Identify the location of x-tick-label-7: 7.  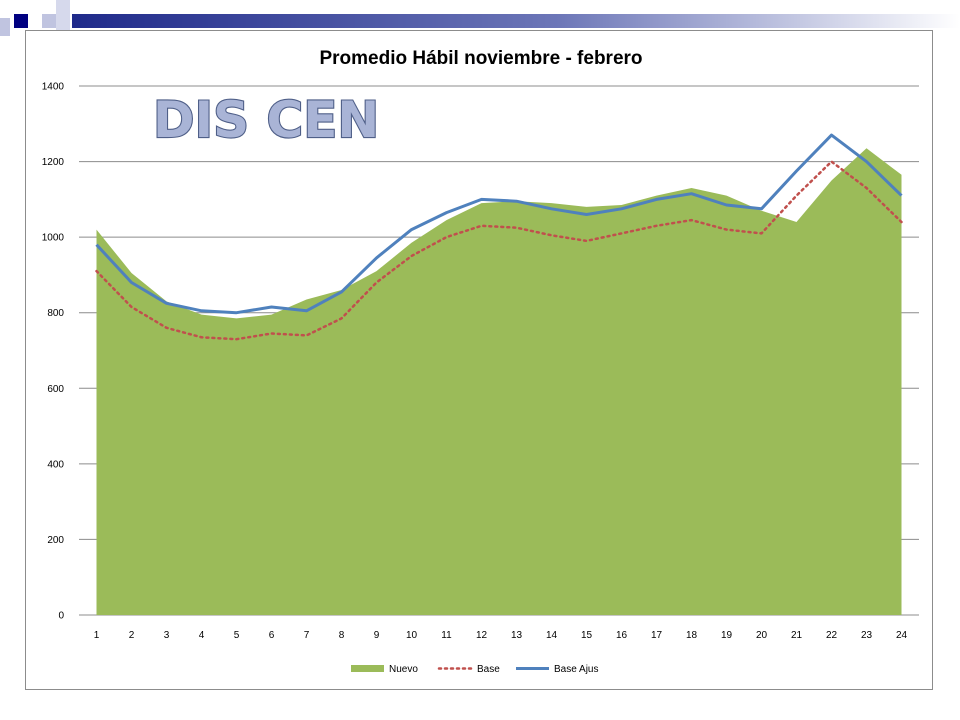
(307, 635).